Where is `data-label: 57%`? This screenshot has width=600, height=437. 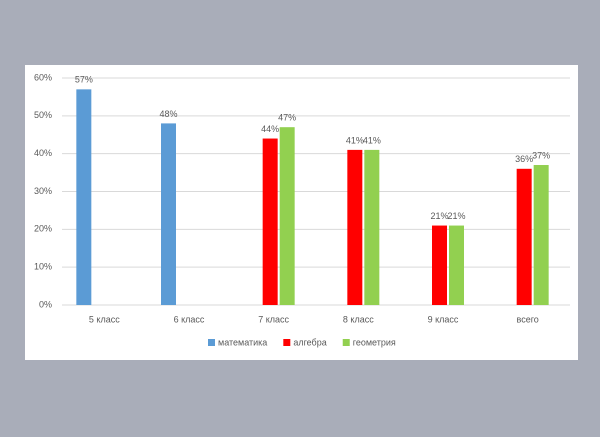
data-label: 57% is located at coordinates (84, 80).